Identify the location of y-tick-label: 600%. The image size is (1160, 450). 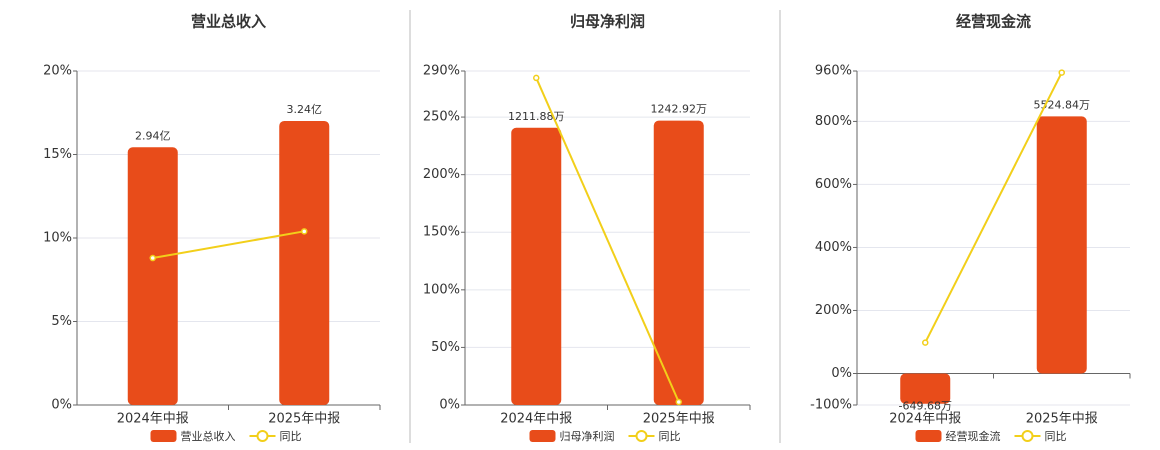
(833, 184).